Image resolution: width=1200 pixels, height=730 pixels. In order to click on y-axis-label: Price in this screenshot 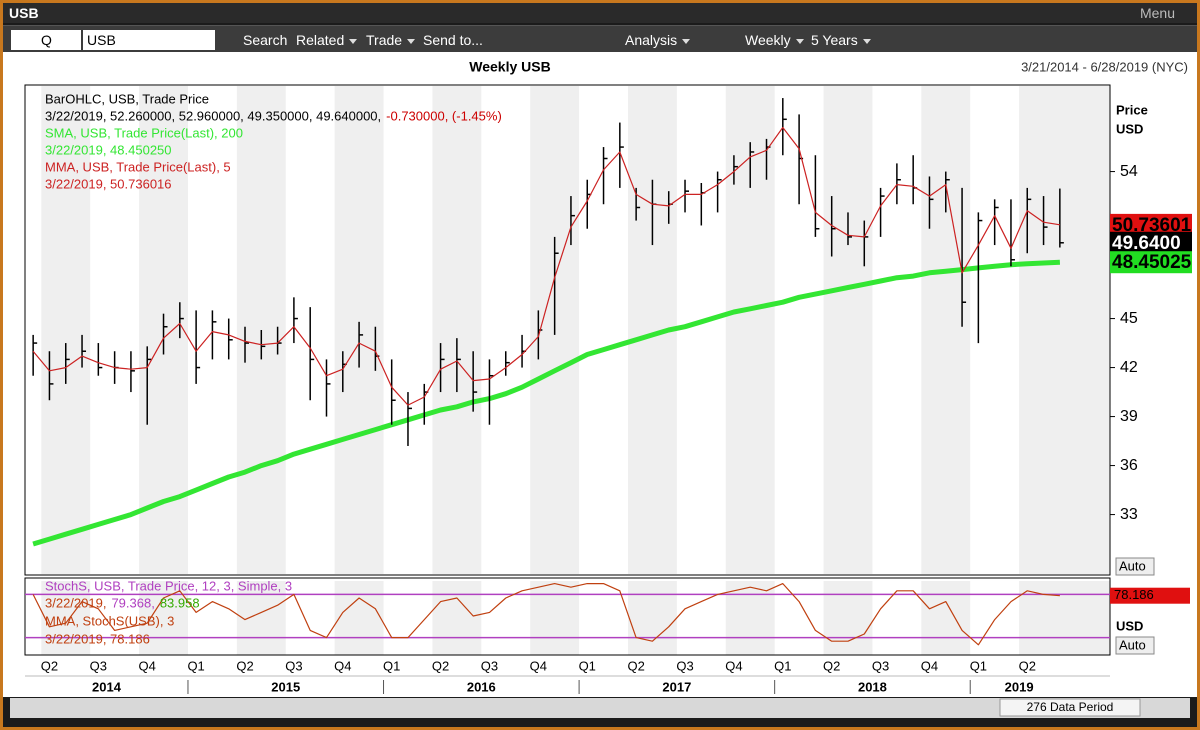, I will do `click(1132, 109)`.